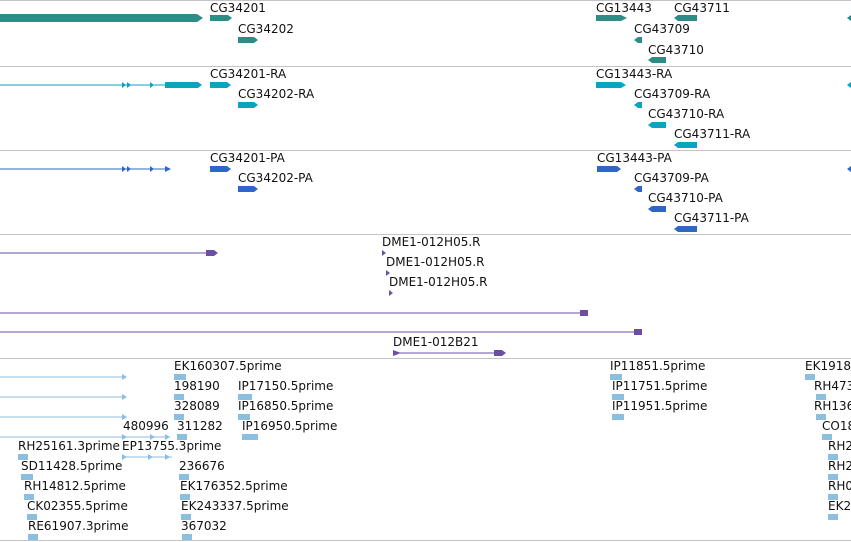 Image resolution: width=851 pixels, height=542 pixels. I want to click on transcript-label: CG43710-RA, so click(686, 114).